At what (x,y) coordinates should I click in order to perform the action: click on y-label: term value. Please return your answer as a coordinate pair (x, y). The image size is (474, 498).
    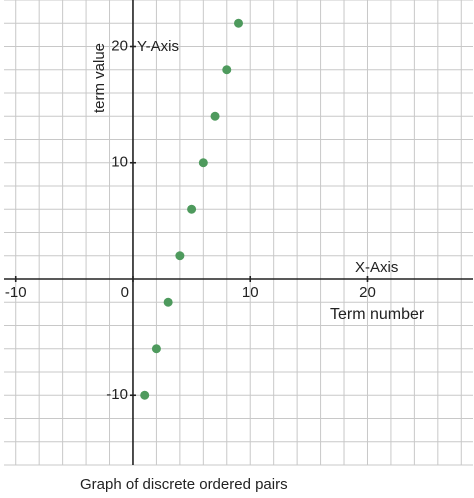
    Looking at the image, I should click on (99, 78).